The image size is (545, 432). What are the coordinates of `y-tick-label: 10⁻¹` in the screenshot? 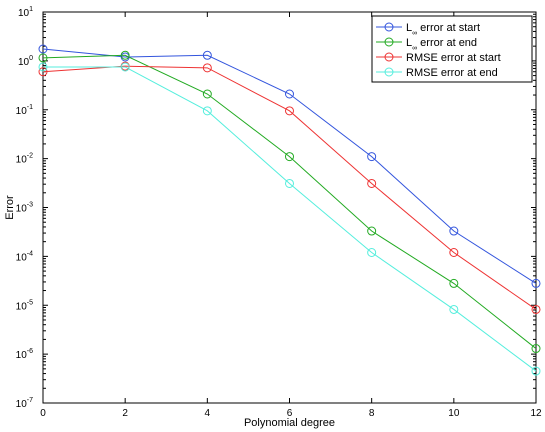 It's located at (24, 110).